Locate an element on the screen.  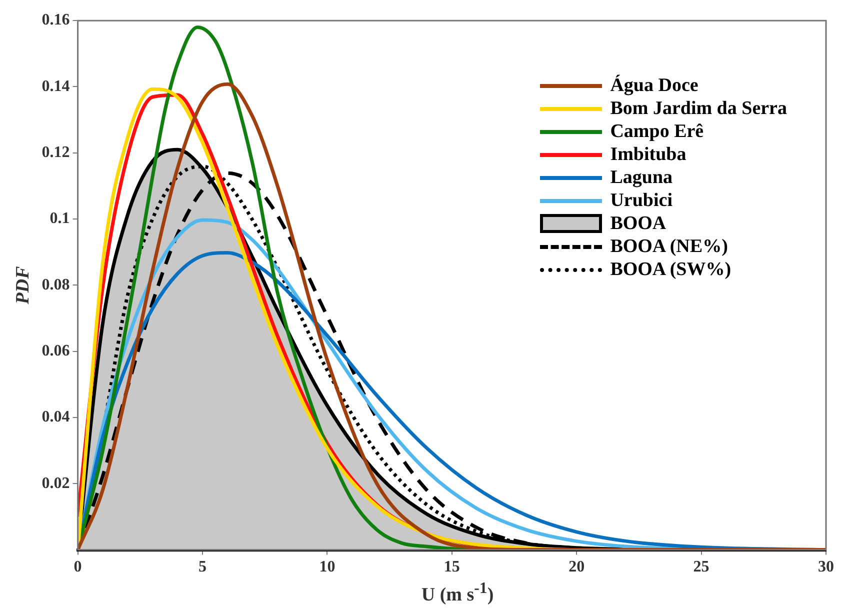
legend-label: Laguna is located at coordinates (641, 177).